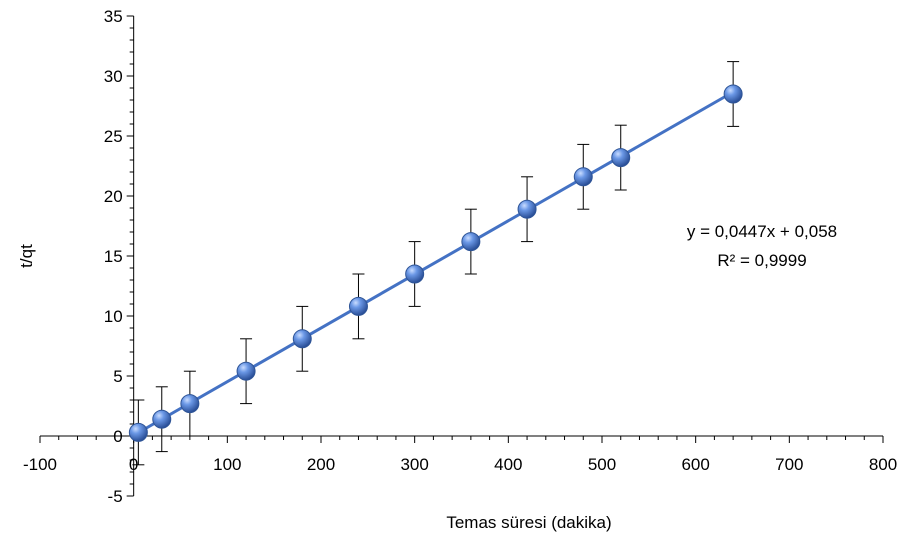 The width and height of the screenshot is (908, 536). I want to click on y-tick-label: 0, so click(117, 436).